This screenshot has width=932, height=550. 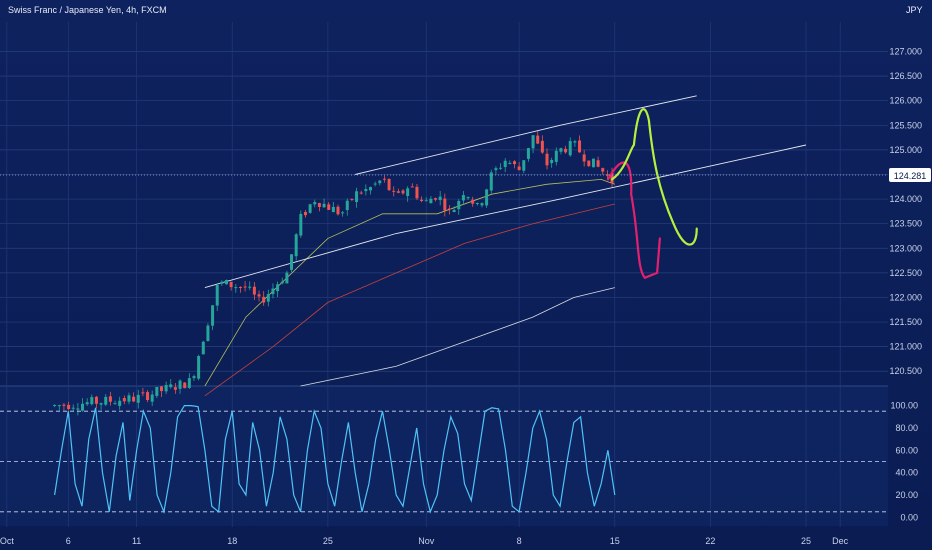 I want to click on time-tick-label: 22, so click(x=710, y=541).